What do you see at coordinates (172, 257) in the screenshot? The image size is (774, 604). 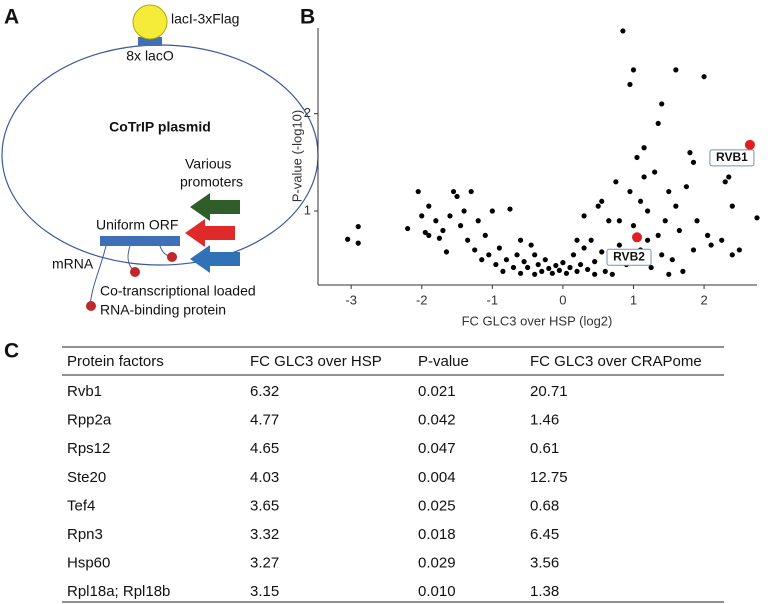 I see `rbp` at bounding box center [172, 257].